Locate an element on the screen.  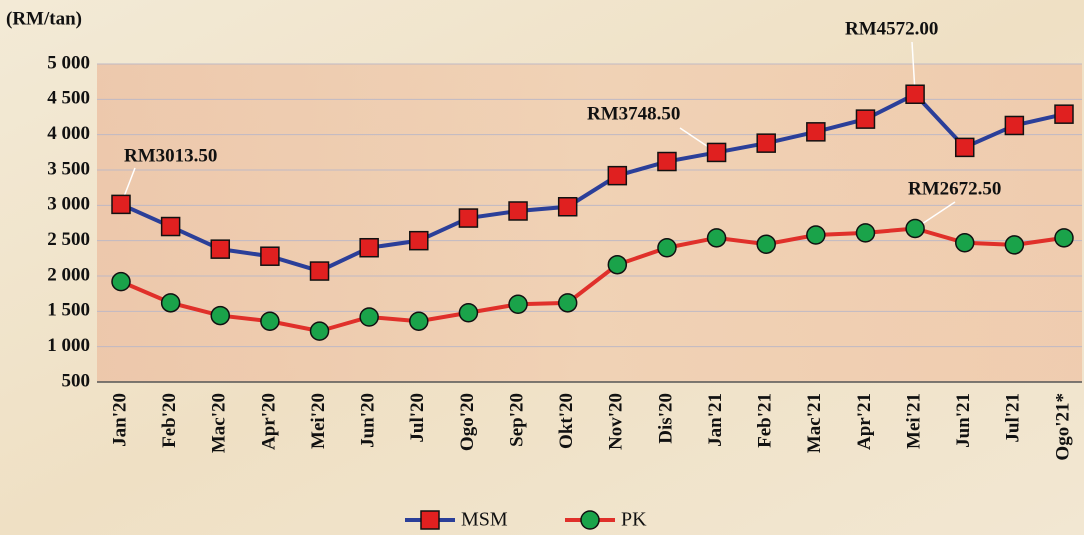
x-tick-label: Mac'20 is located at coordinates (219, 423).